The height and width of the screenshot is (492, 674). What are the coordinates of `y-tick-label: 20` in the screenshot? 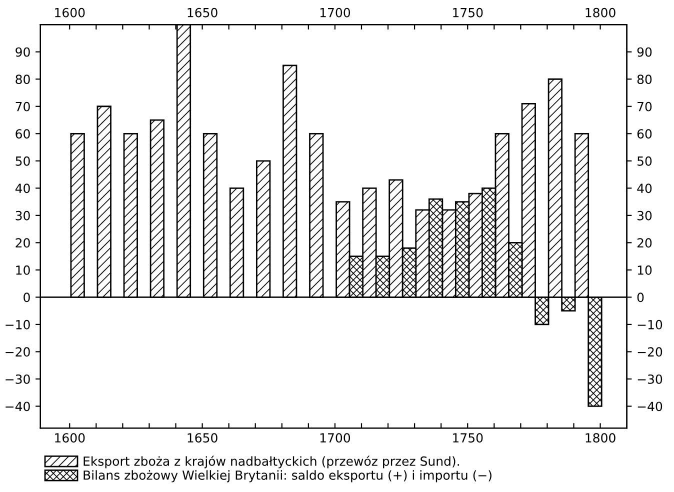 It's located at (23, 243).